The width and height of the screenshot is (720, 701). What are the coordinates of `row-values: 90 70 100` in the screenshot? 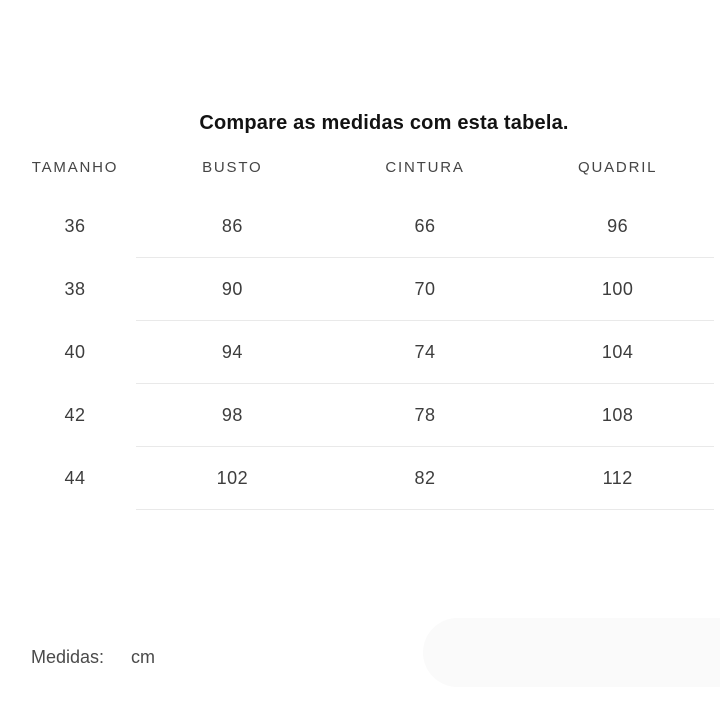 It's located at (425, 289).